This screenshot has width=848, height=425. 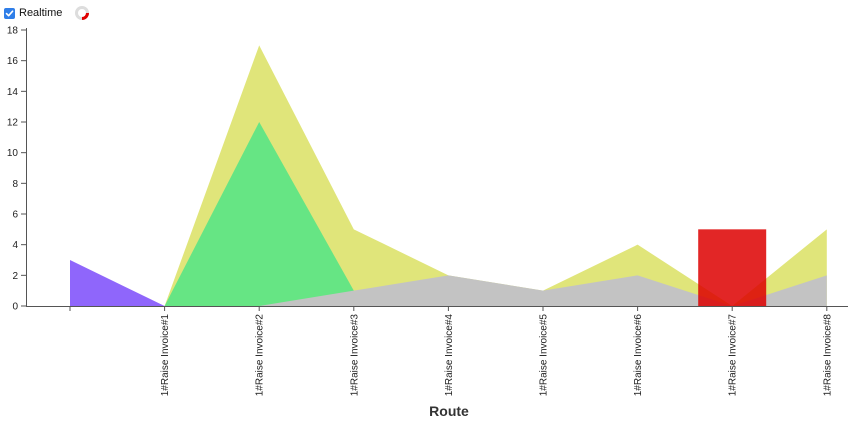 What do you see at coordinates (17, 169) in the screenshot?
I see `y-axis: 0 2 4 6 8 10 12 14 16 18` at bounding box center [17, 169].